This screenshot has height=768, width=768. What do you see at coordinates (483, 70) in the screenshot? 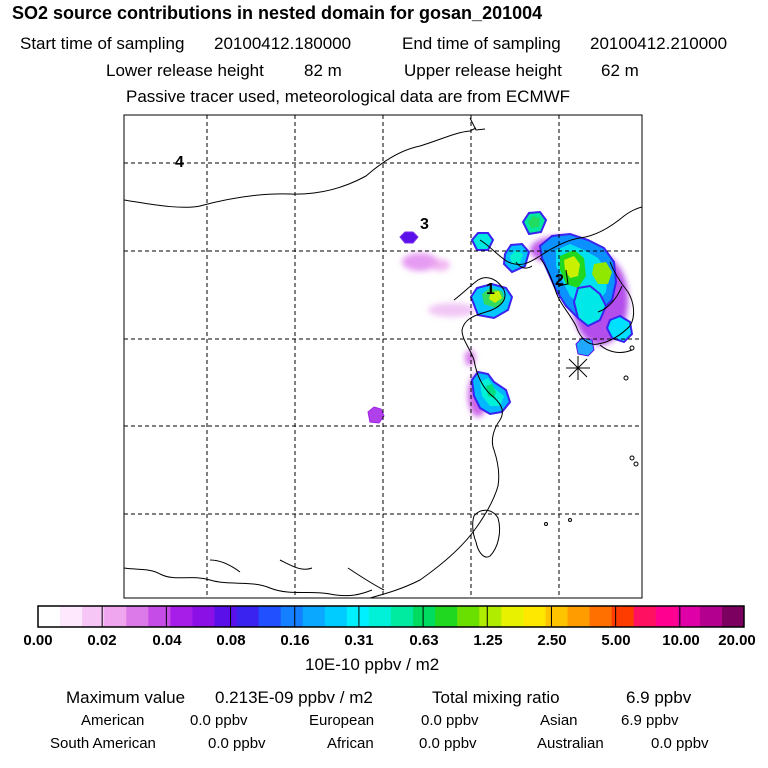
I see `upper-release-label: Upper release height` at bounding box center [483, 70].